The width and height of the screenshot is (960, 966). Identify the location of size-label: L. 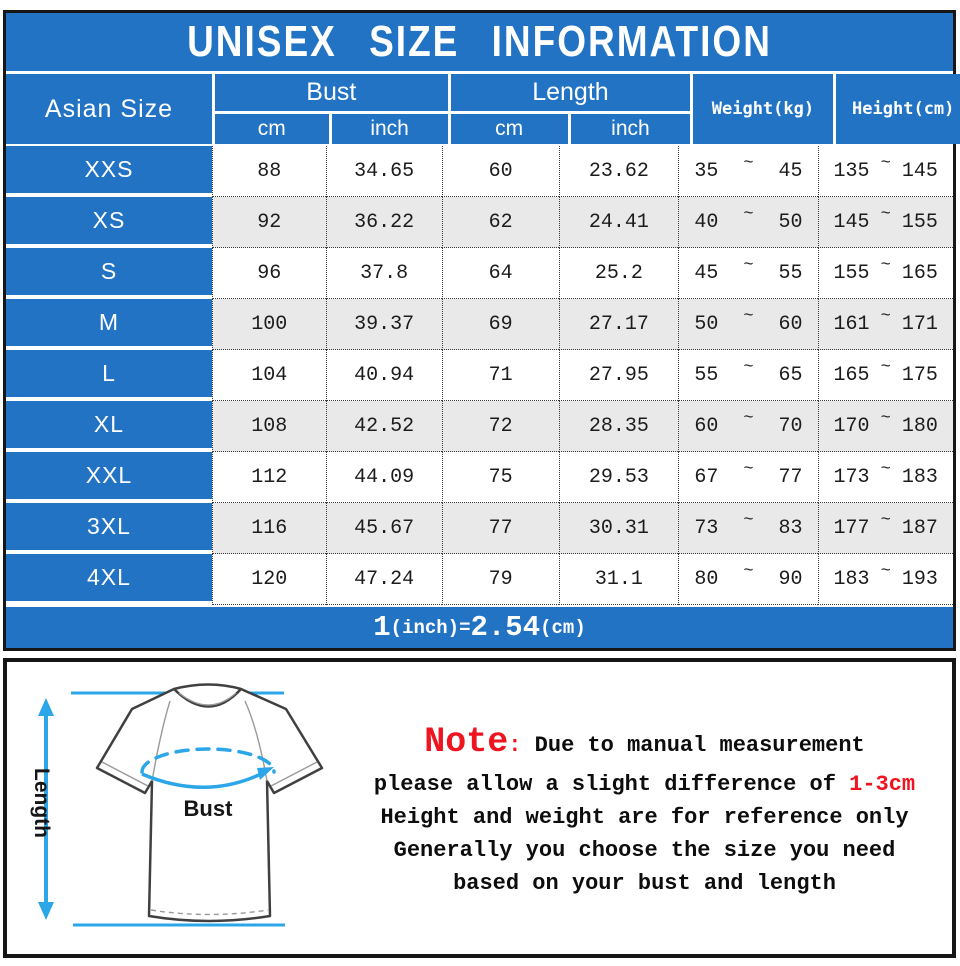
(109, 375).